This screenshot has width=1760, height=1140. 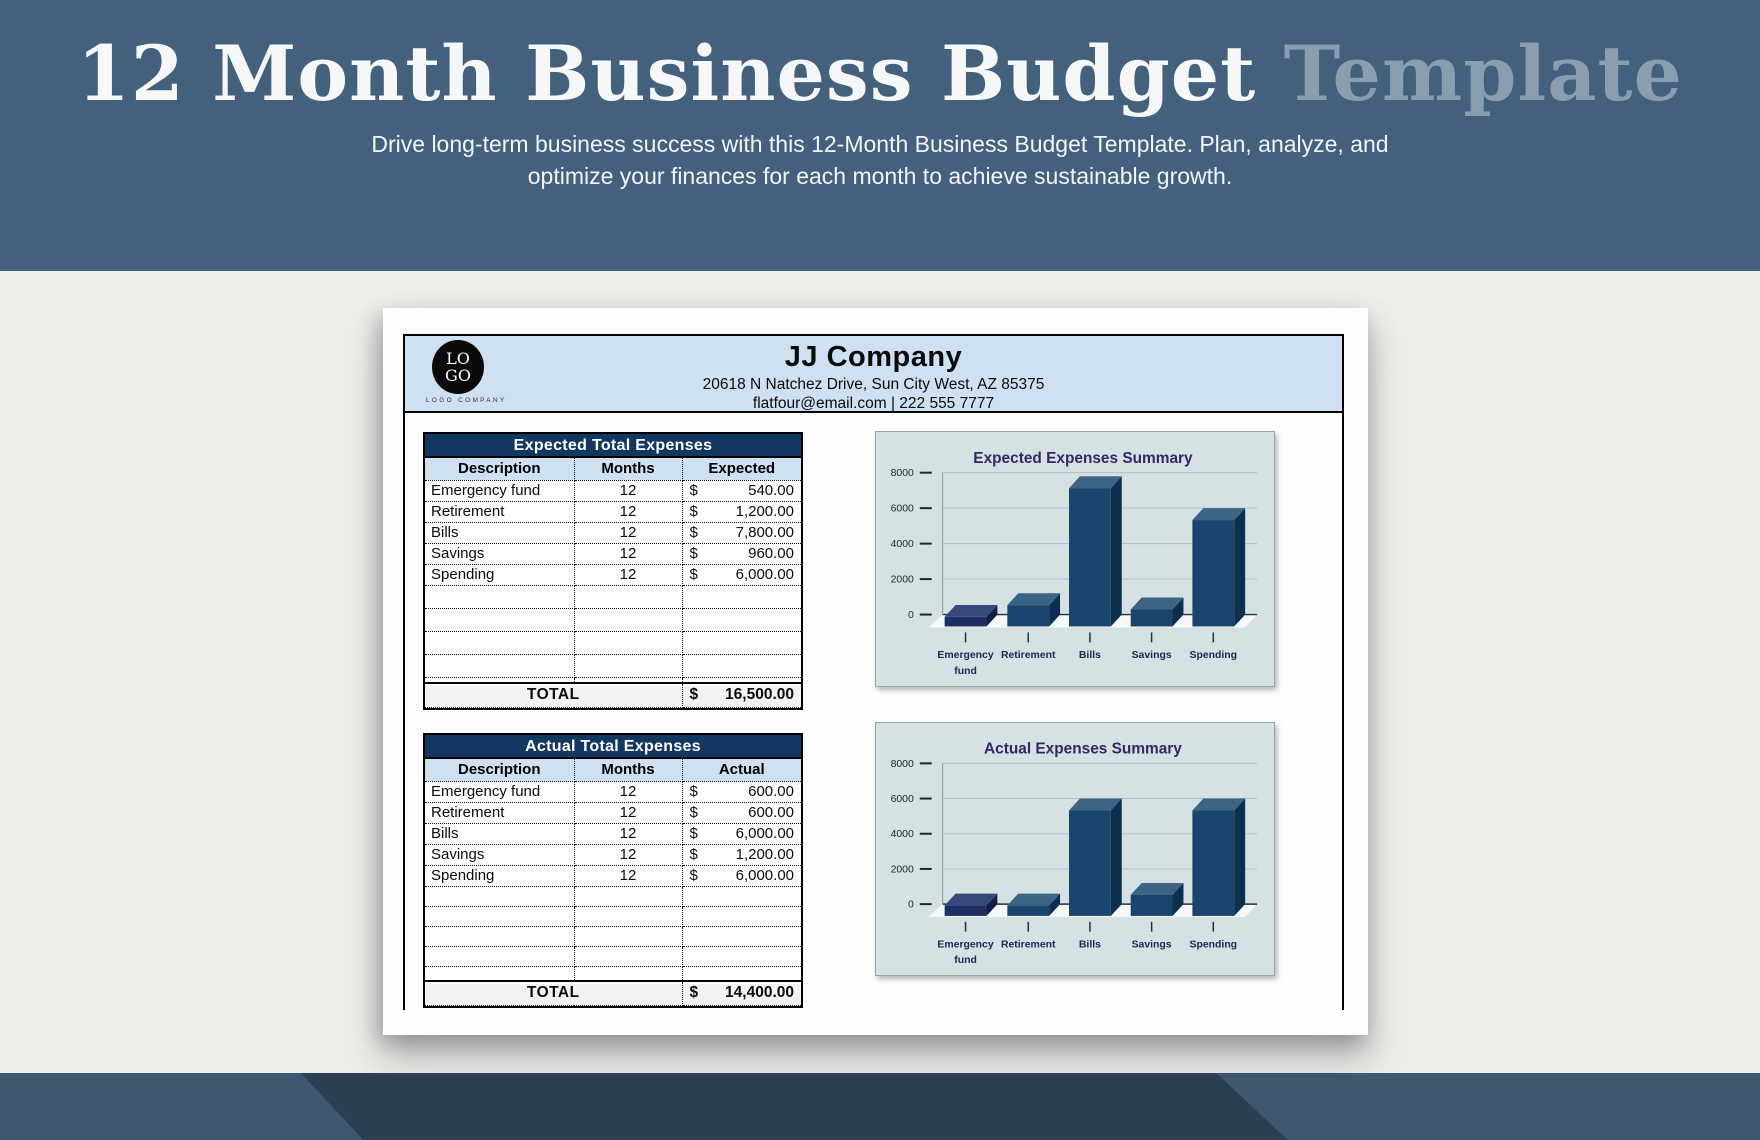 What do you see at coordinates (613, 813) in the screenshot?
I see `table-row: Retirement 12 $600.00` at bounding box center [613, 813].